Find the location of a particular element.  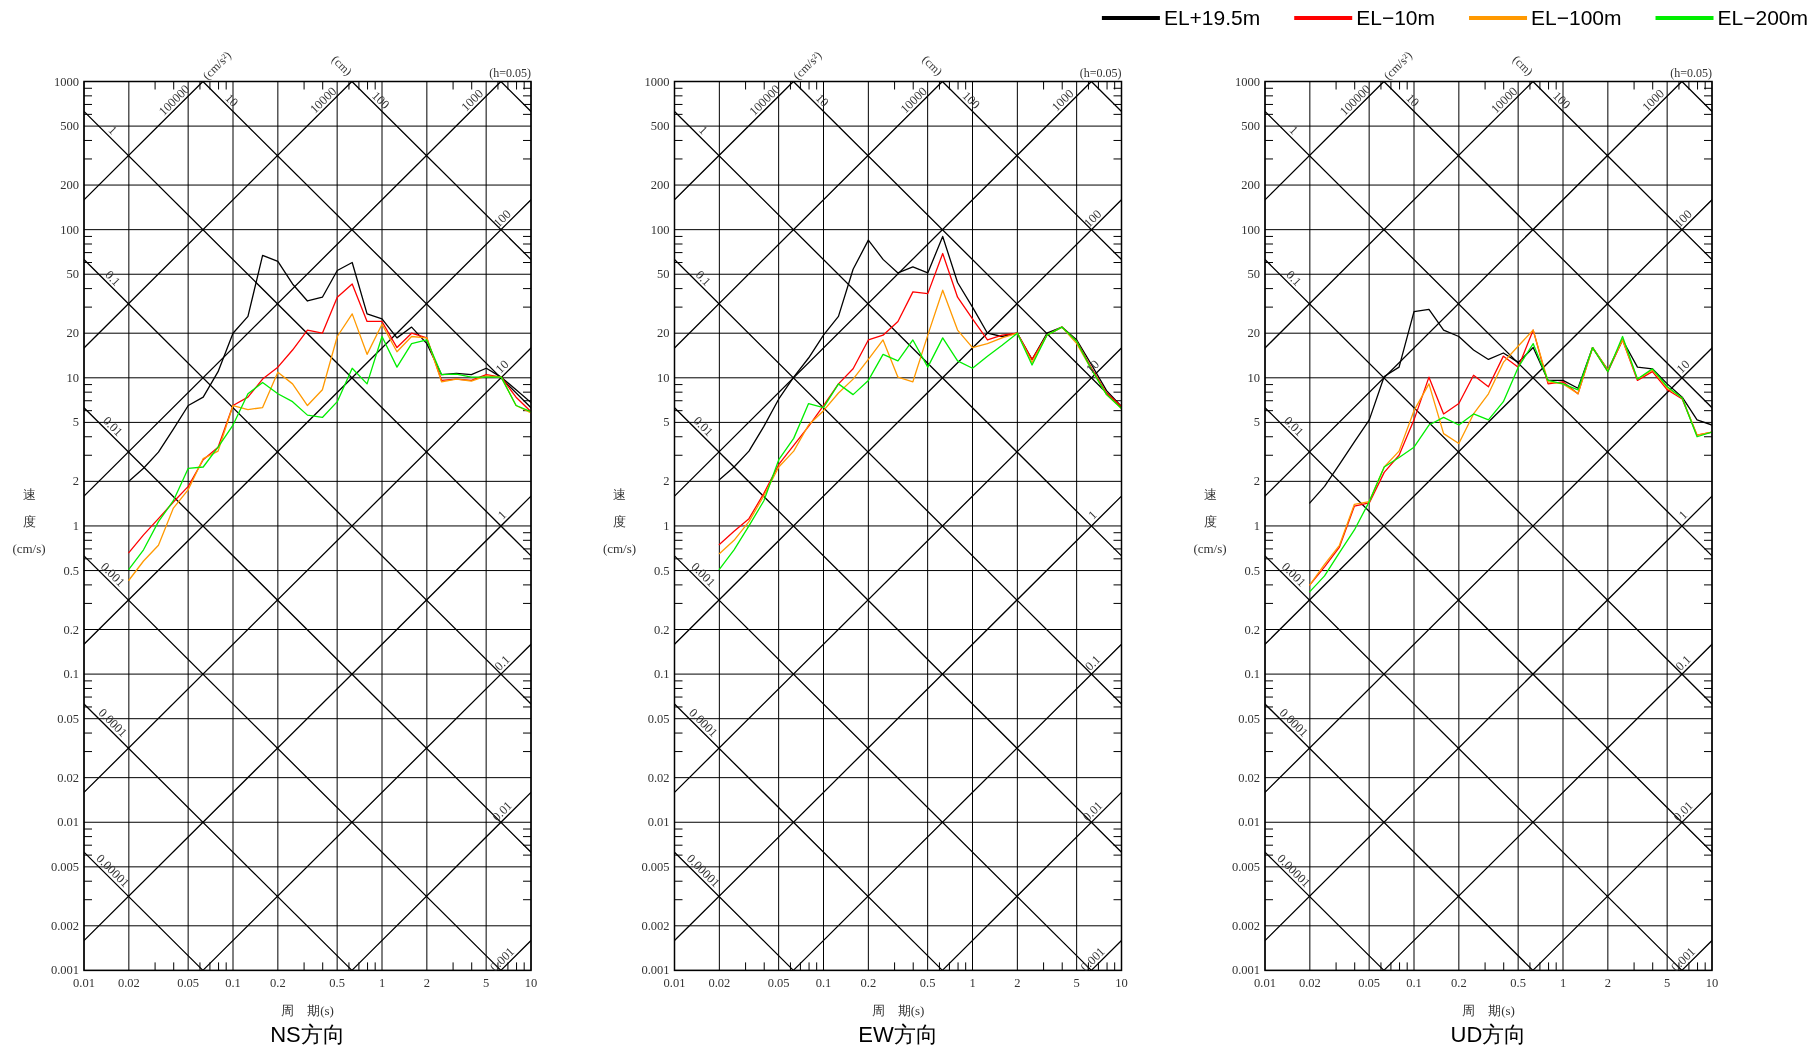

legend-label: EL−100m is located at coordinates (1576, 17).